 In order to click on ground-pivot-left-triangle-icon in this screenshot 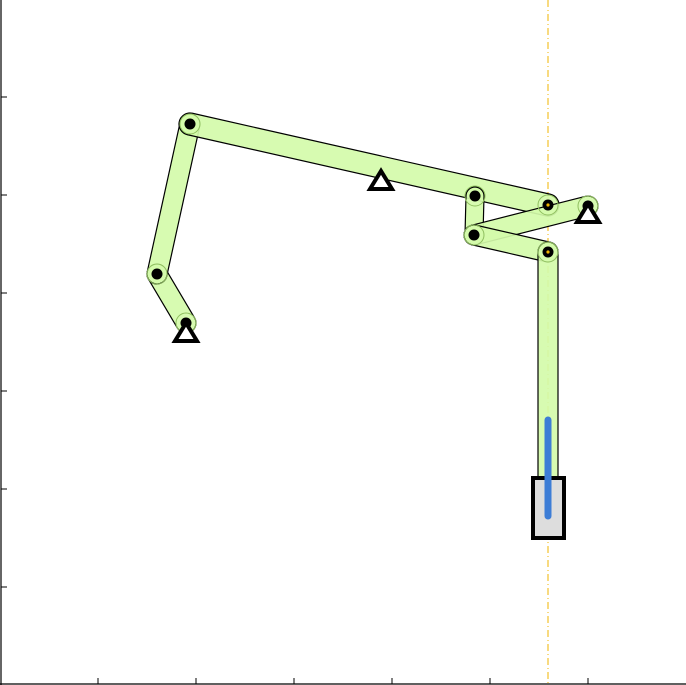, I will do `click(186, 331)`.